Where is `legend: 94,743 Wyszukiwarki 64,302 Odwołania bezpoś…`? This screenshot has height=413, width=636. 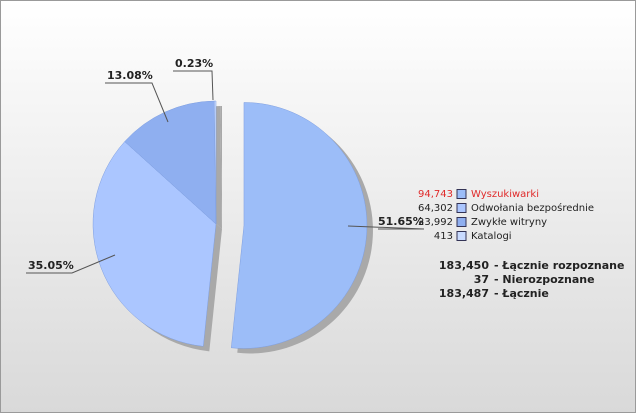 legend: 94,743 Wyszukiwarki 64,302 Odwołania bezpoś… is located at coordinates (506, 215).